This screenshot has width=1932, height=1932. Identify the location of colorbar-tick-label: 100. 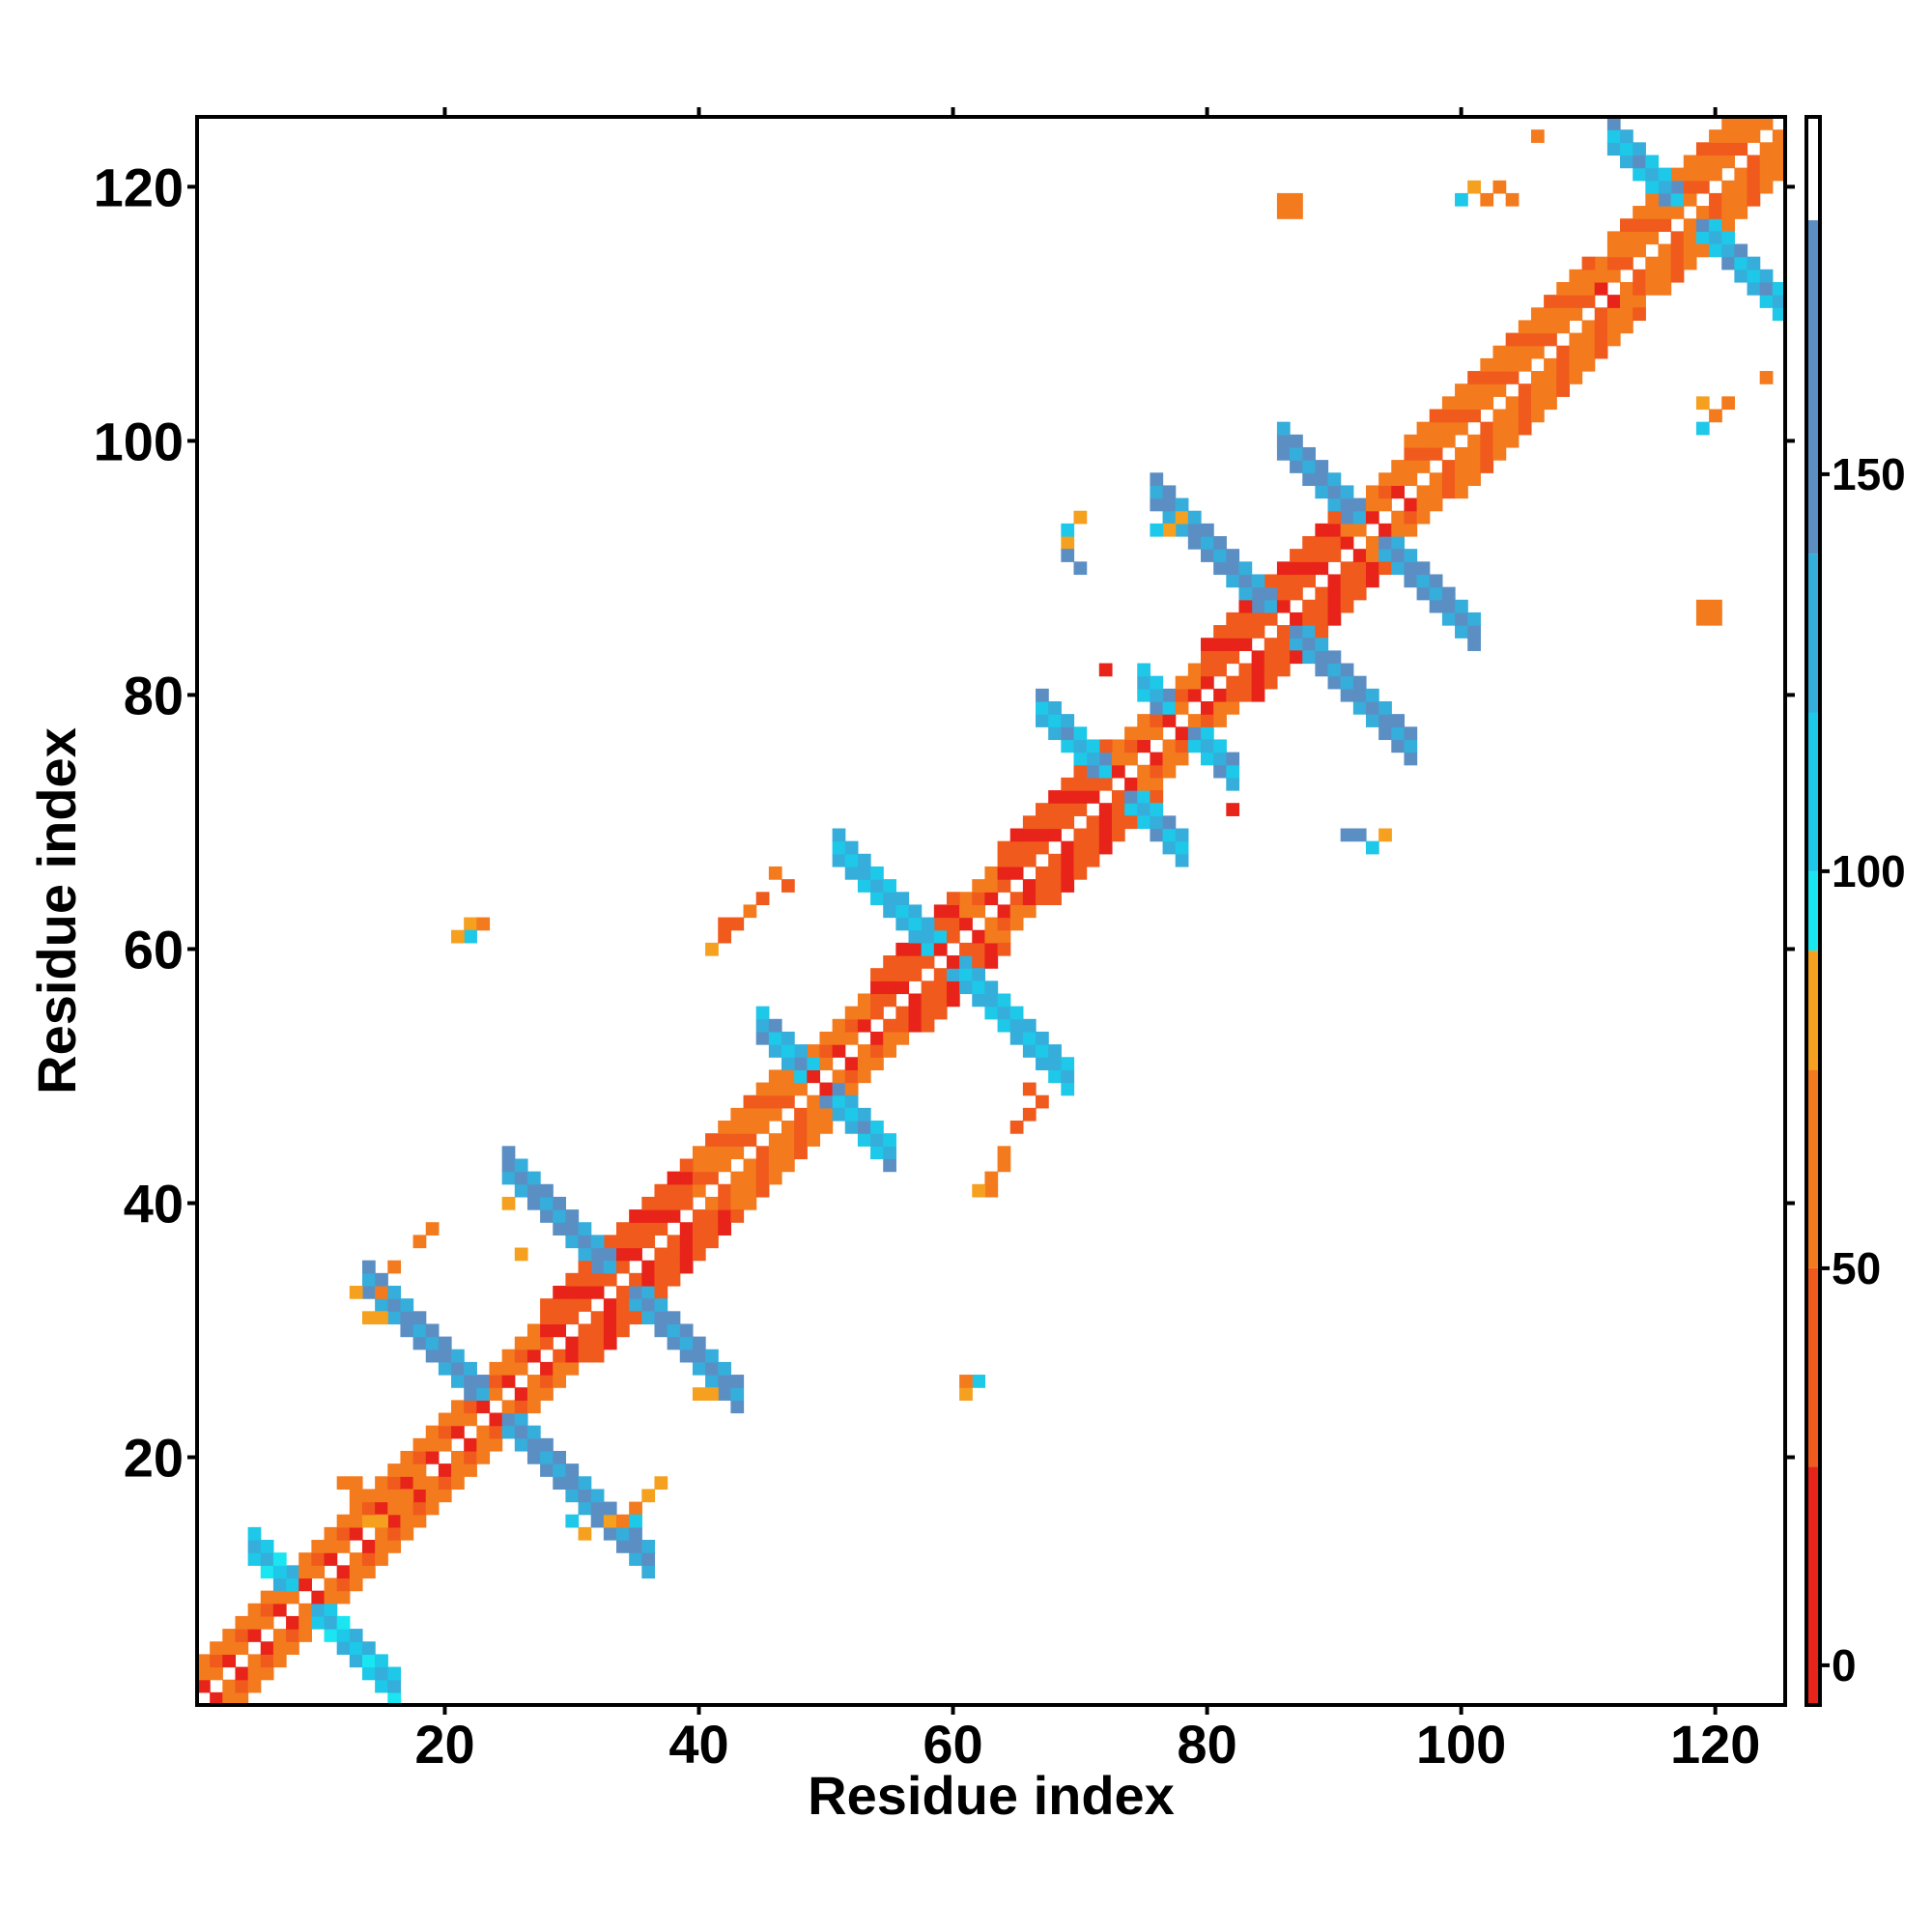
(1869, 871).